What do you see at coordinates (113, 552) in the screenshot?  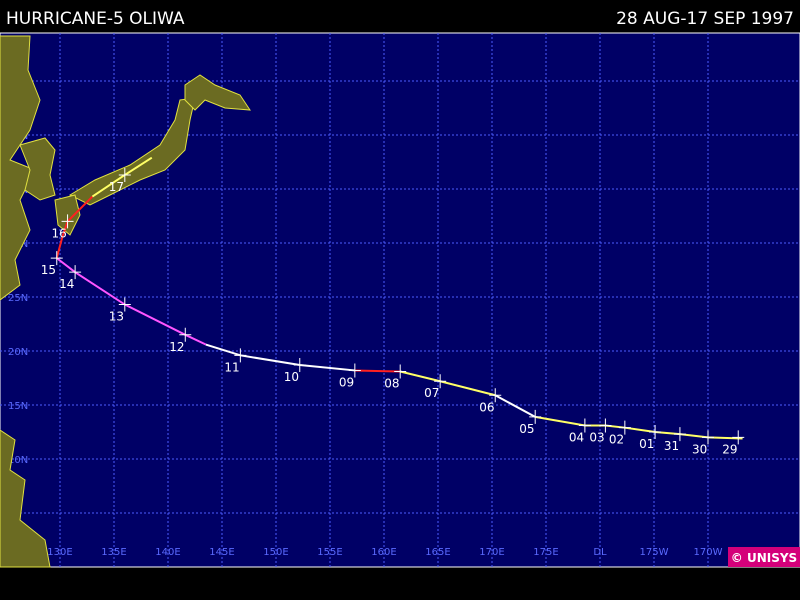 I see `lon-label: 135E` at bounding box center [113, 552].